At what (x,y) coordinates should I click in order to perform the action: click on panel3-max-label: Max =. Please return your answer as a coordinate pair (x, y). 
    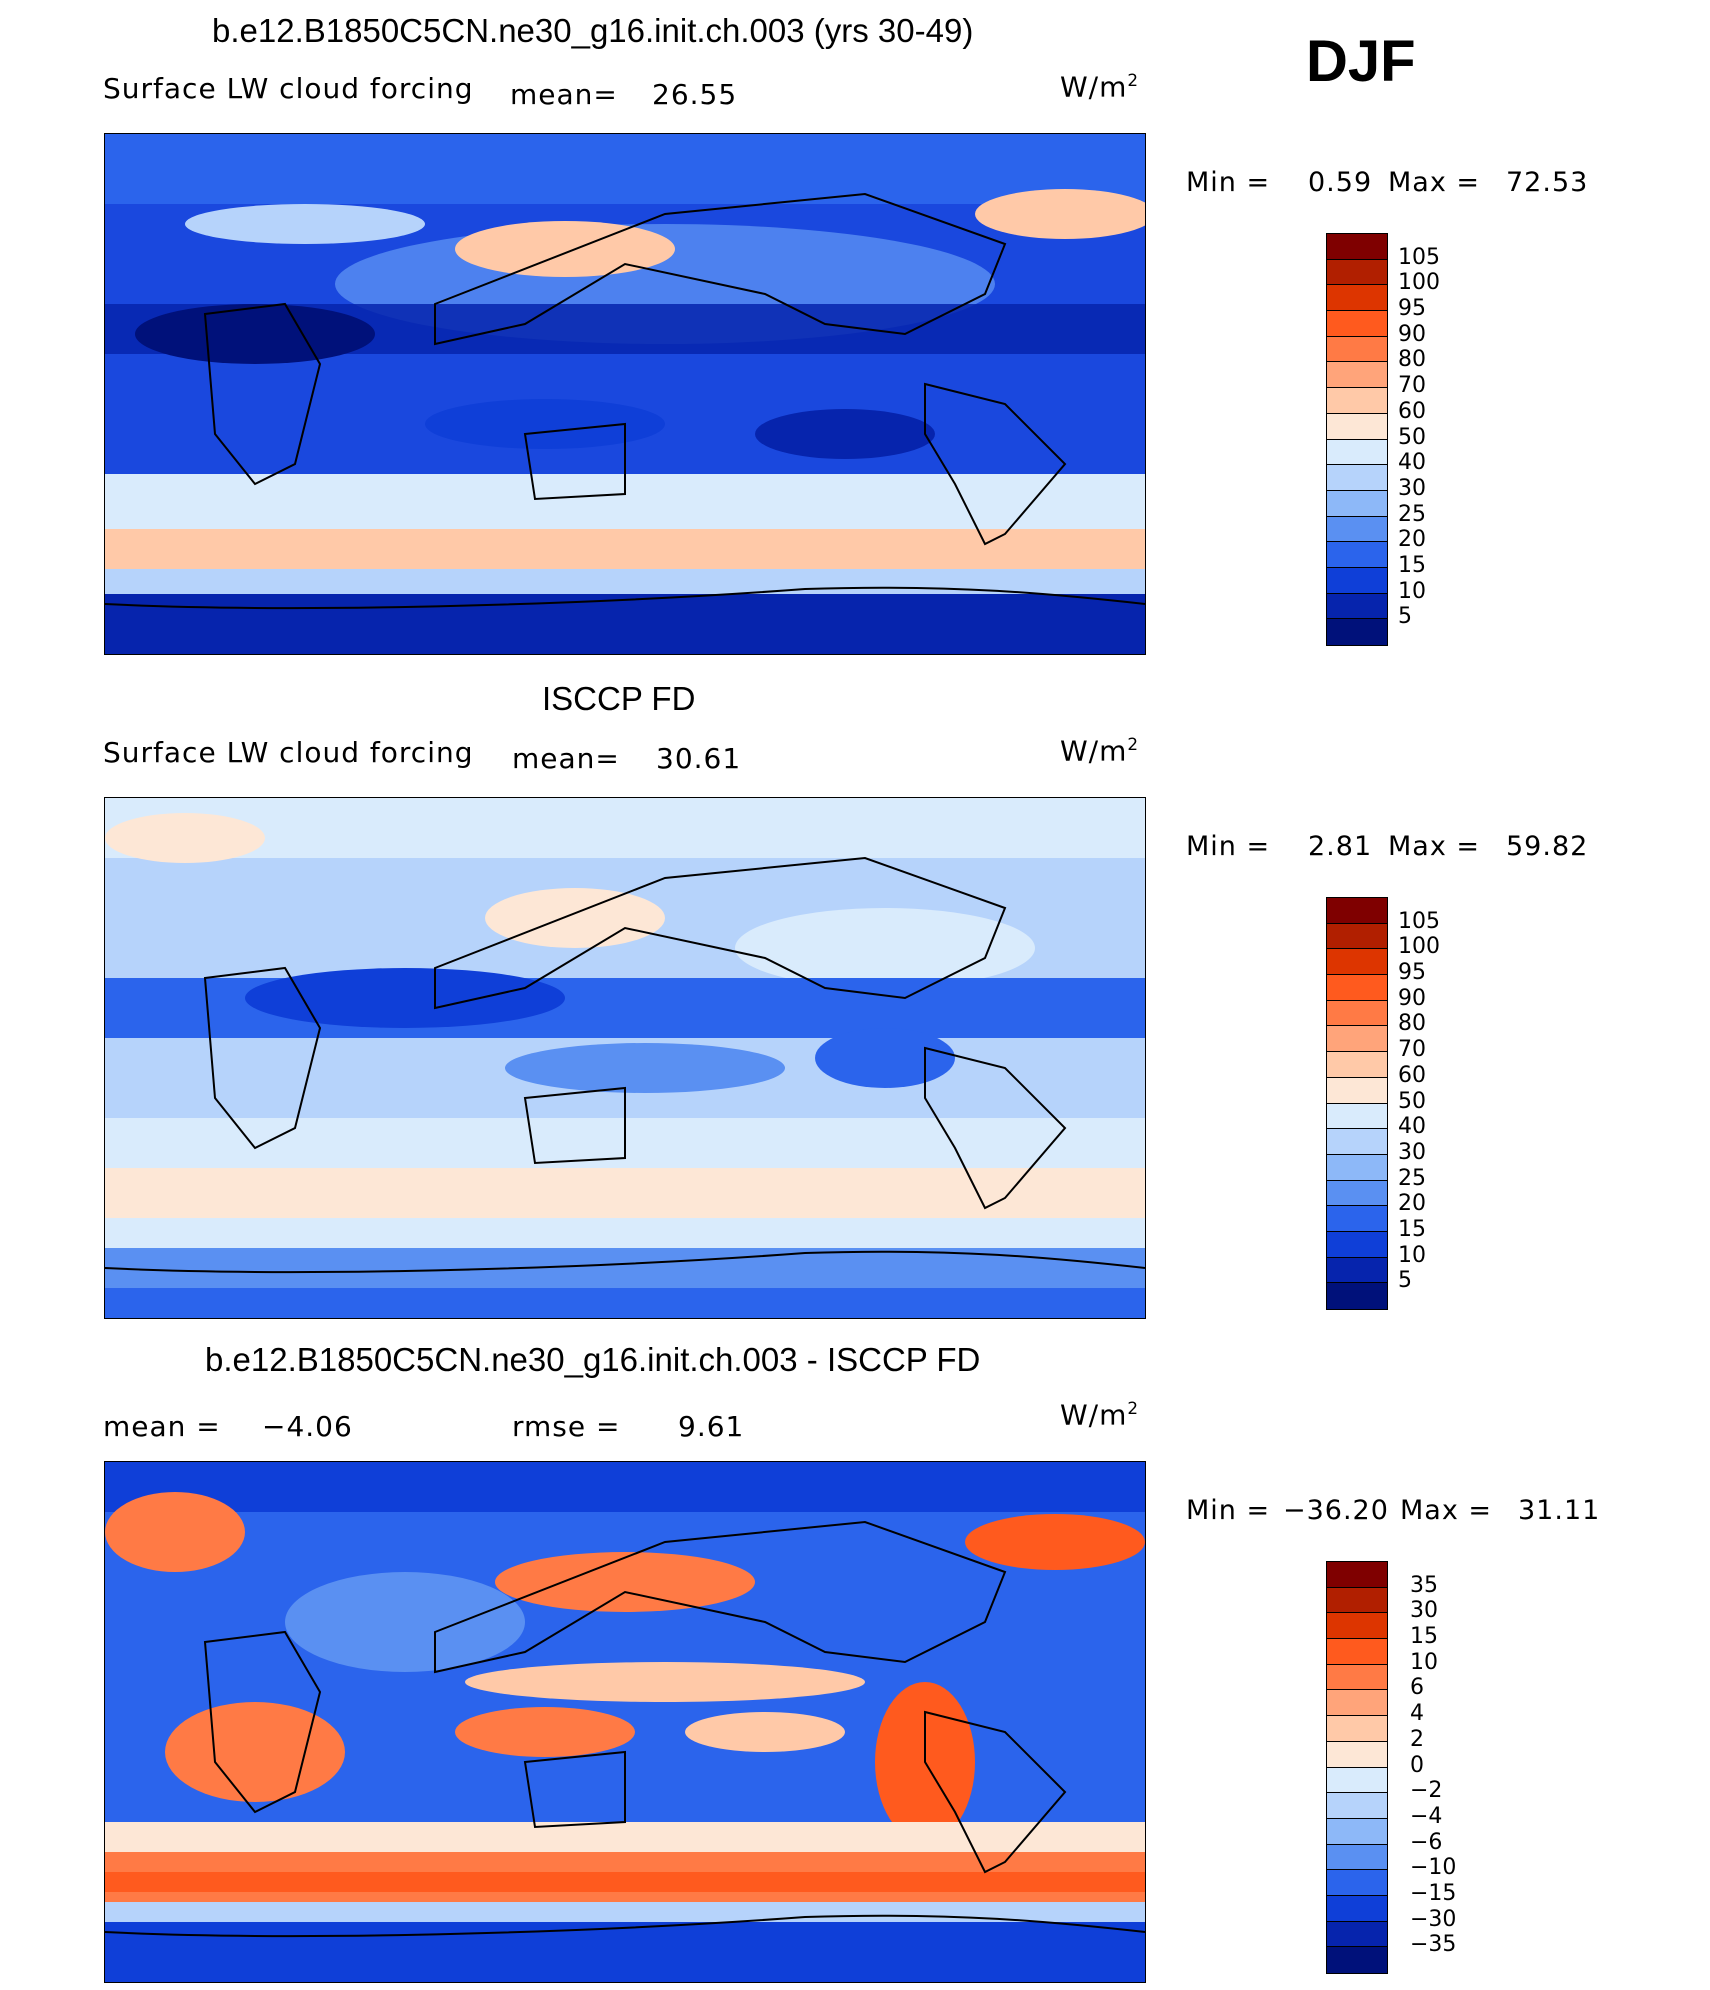
    Looking at the image, I should click on (1446, 1510).